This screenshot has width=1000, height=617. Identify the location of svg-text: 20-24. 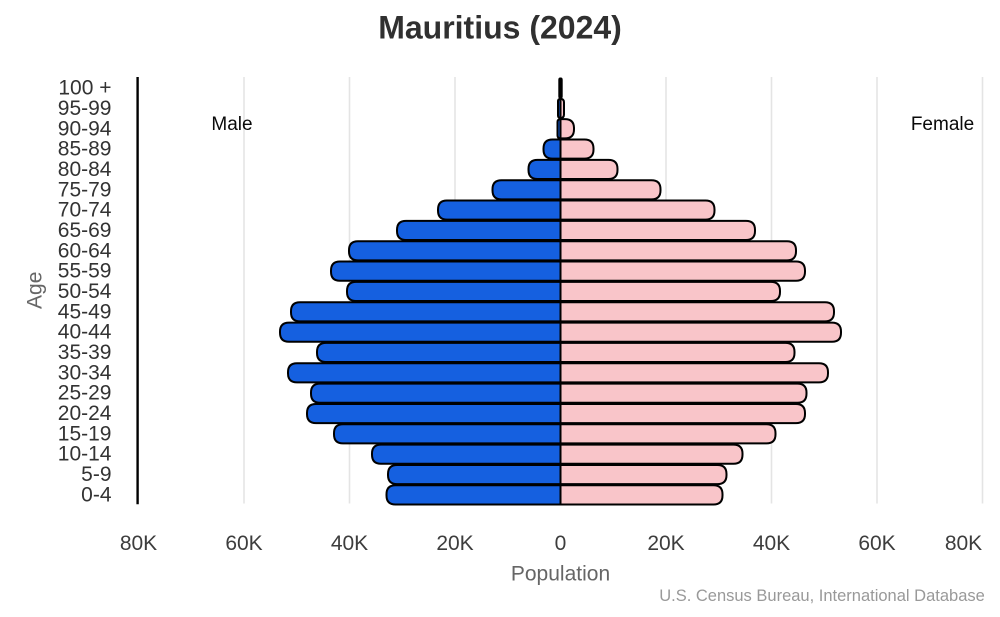
(85, 413).